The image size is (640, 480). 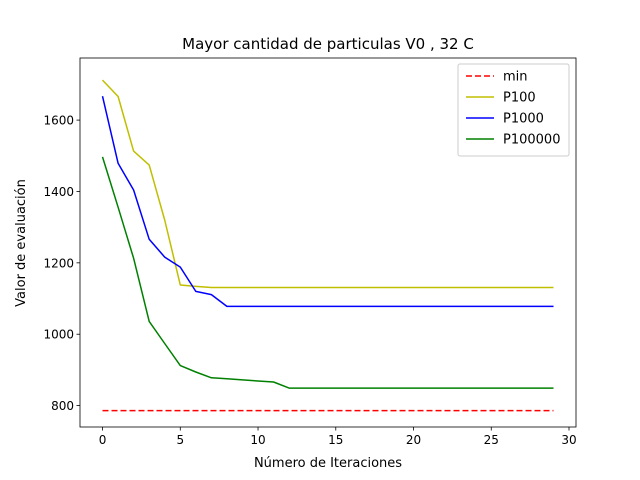 I want to click on x-tick-label: 20, so click(x=413, y=440).